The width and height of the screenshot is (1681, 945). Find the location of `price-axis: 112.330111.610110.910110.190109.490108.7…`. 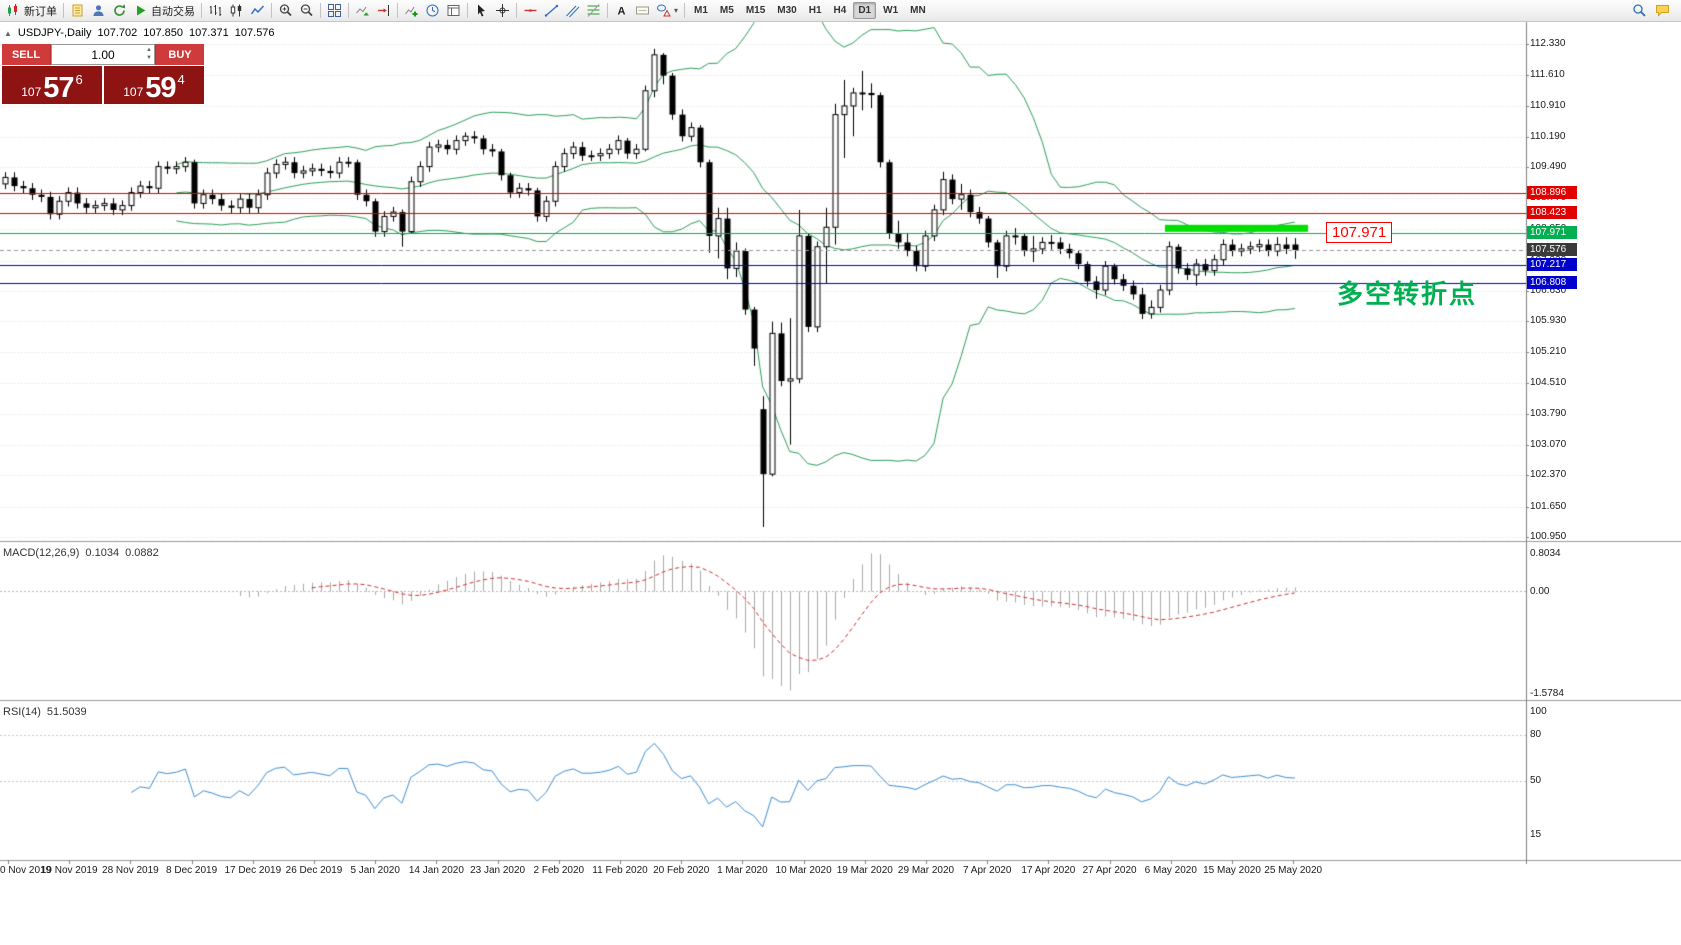

price-axis: 112.330111.610110.910110.190109.490108.7… is located at coordinates (1603, 472).